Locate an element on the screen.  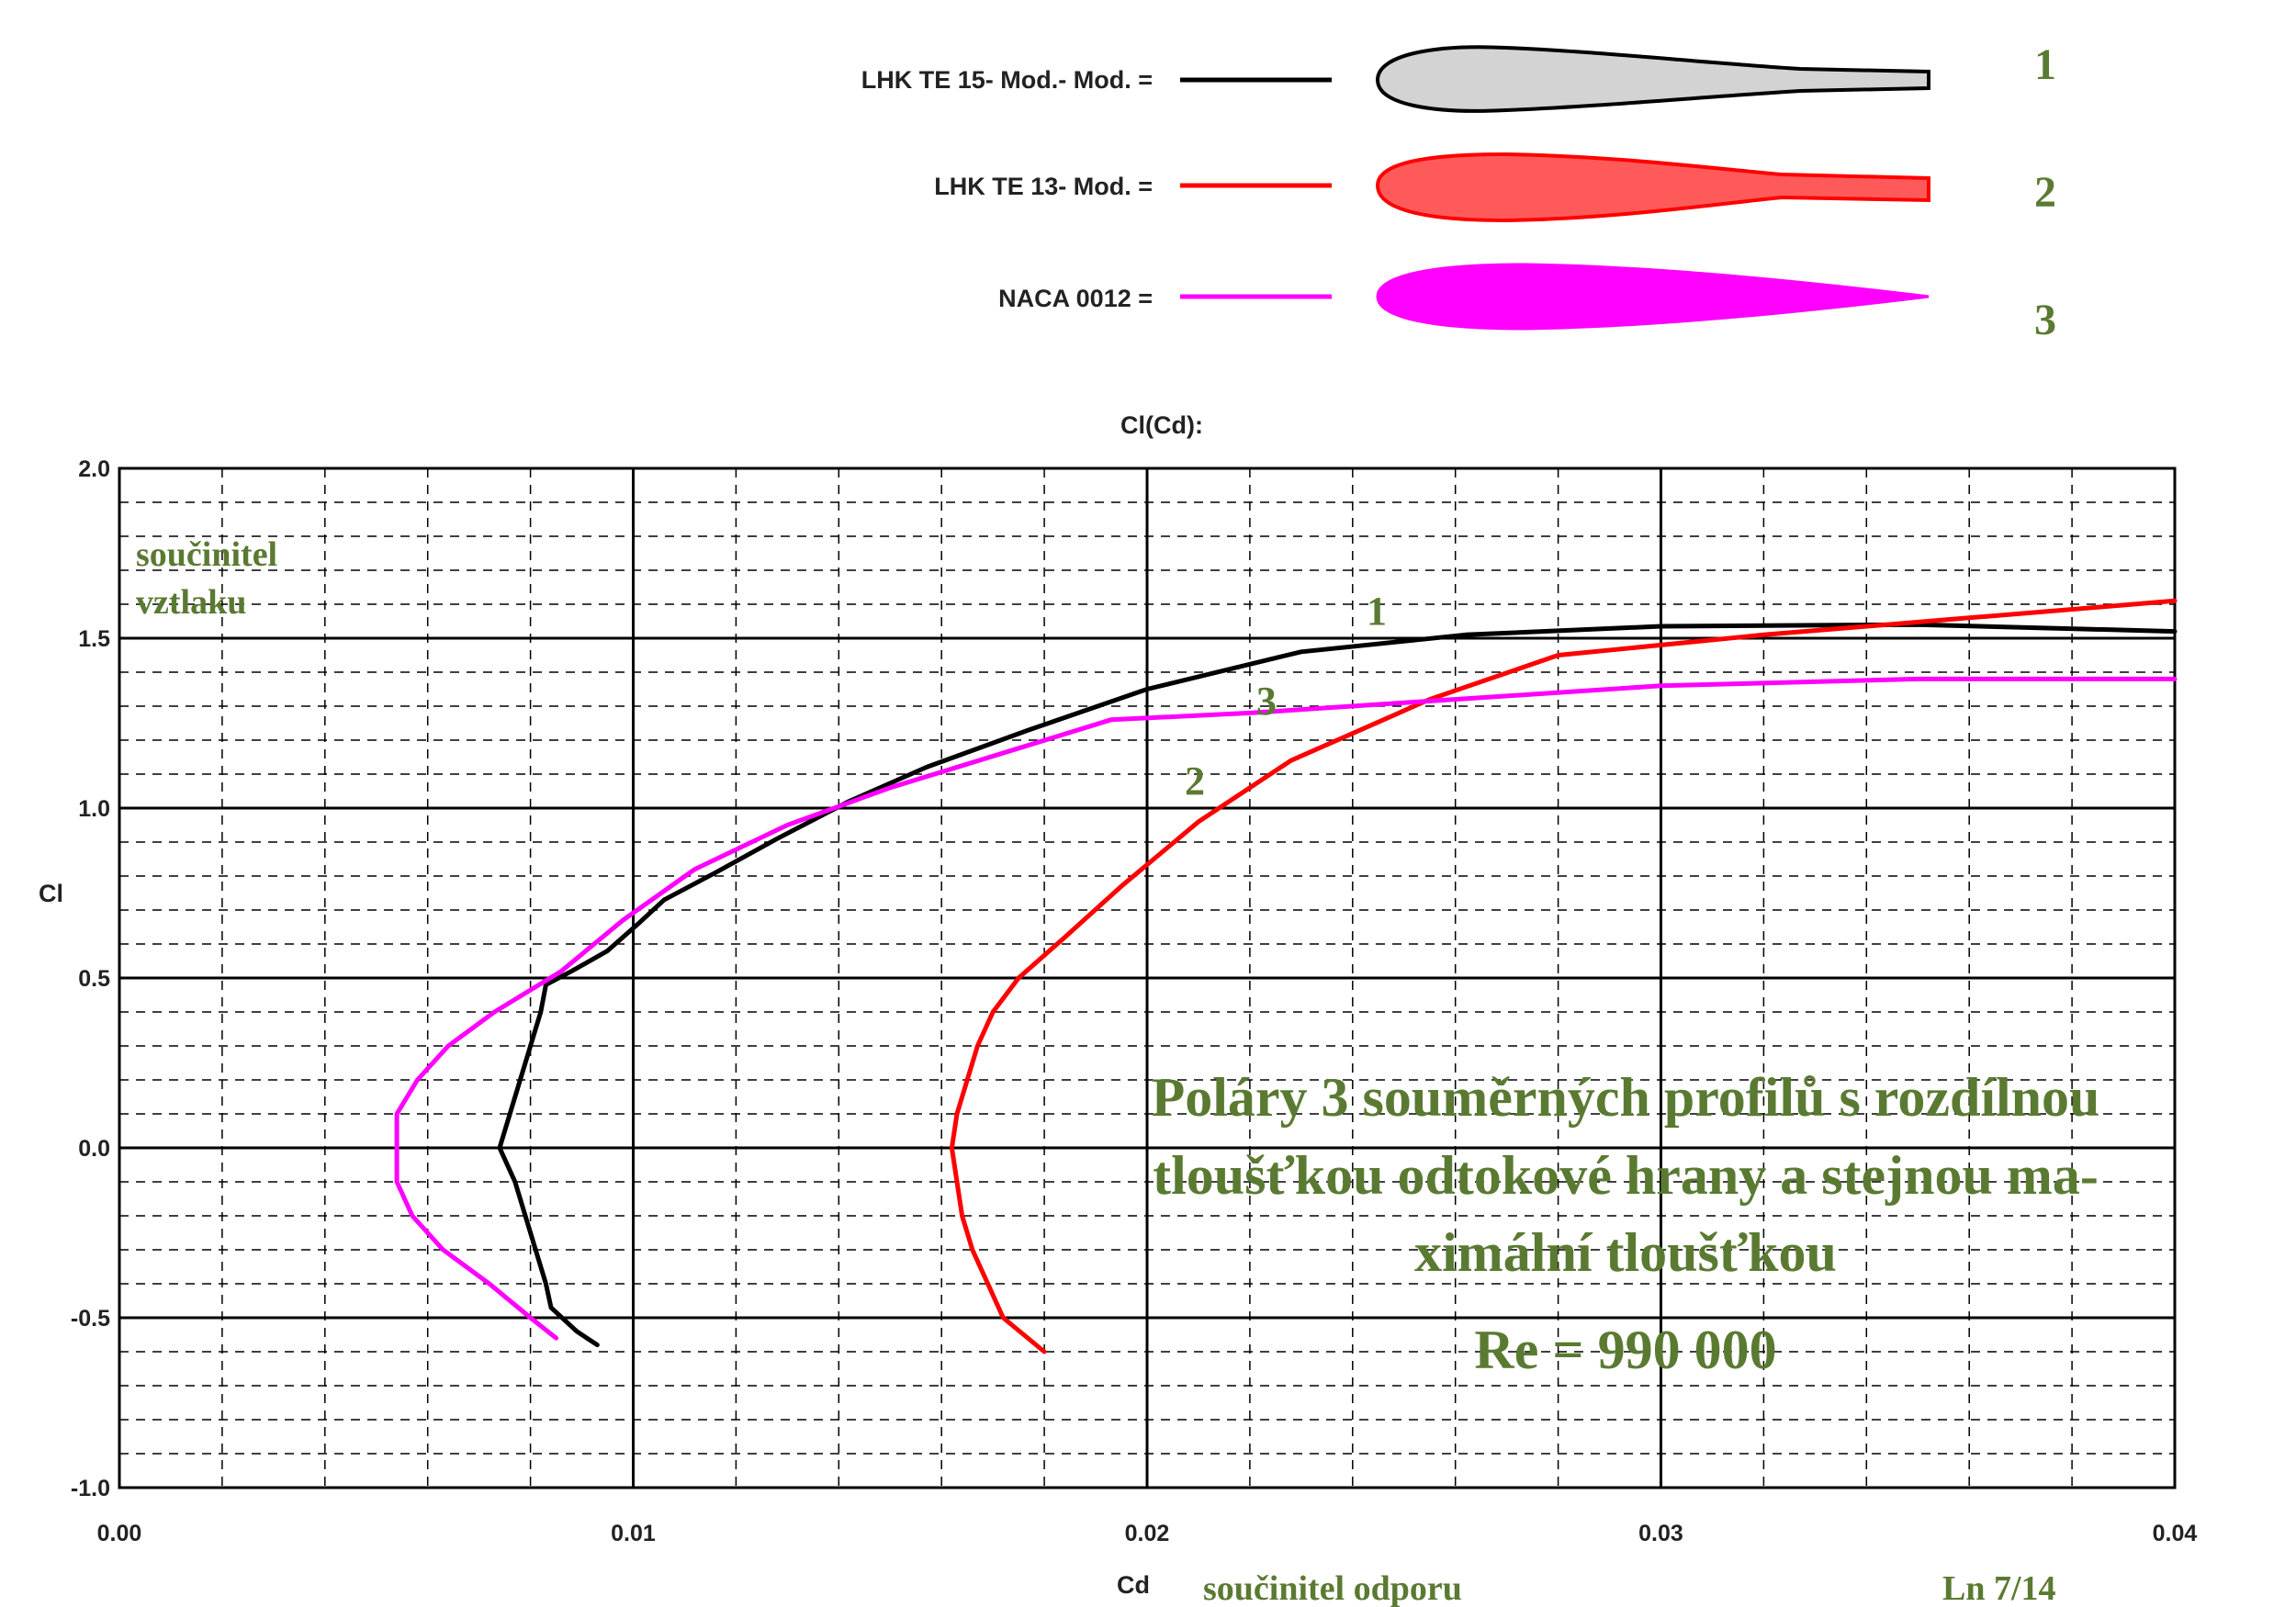
annotation-line-2: tloušťkou odtokové hrany a stejnou ma- is located at coordinates (1626, 1175).